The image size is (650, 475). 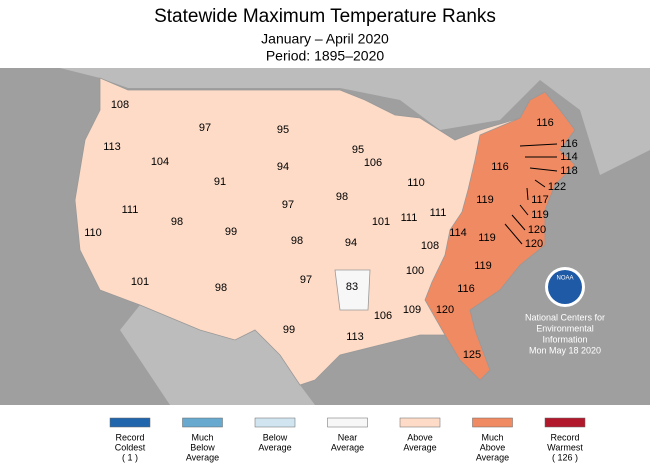 I want to click on state-rank: 125, so click(x=472, y=355).